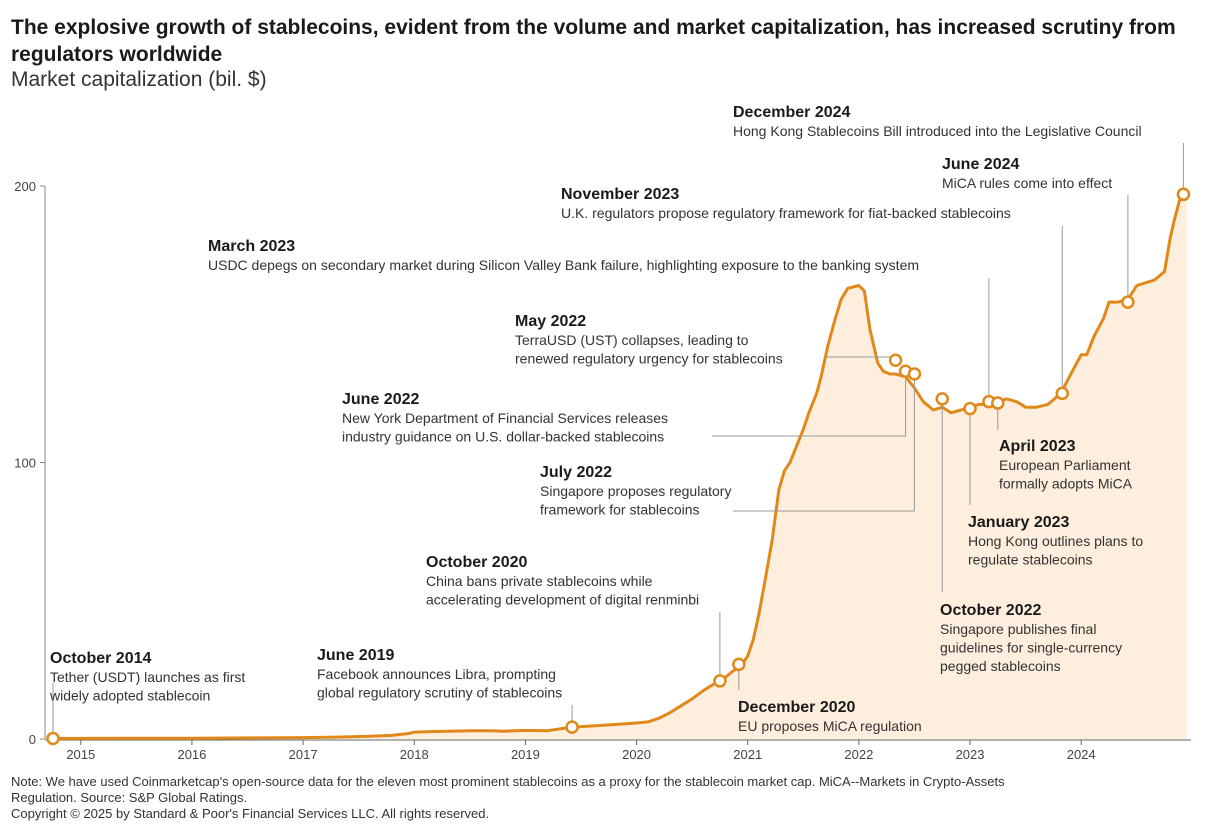  Describe the element at coordinates (414, 754) in the screenshot. I see `x-tick-label: 2018` at that location.